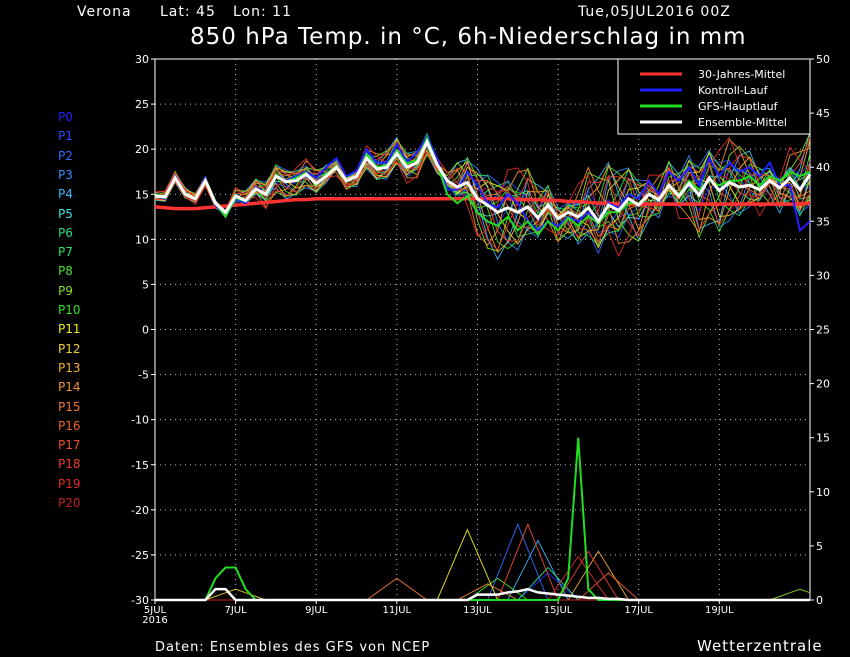 The image size is (850, 657). What do you see at coordinates (482, 204) in the screenshot?
I see `climatology-line` at bounding box center [482, 204].